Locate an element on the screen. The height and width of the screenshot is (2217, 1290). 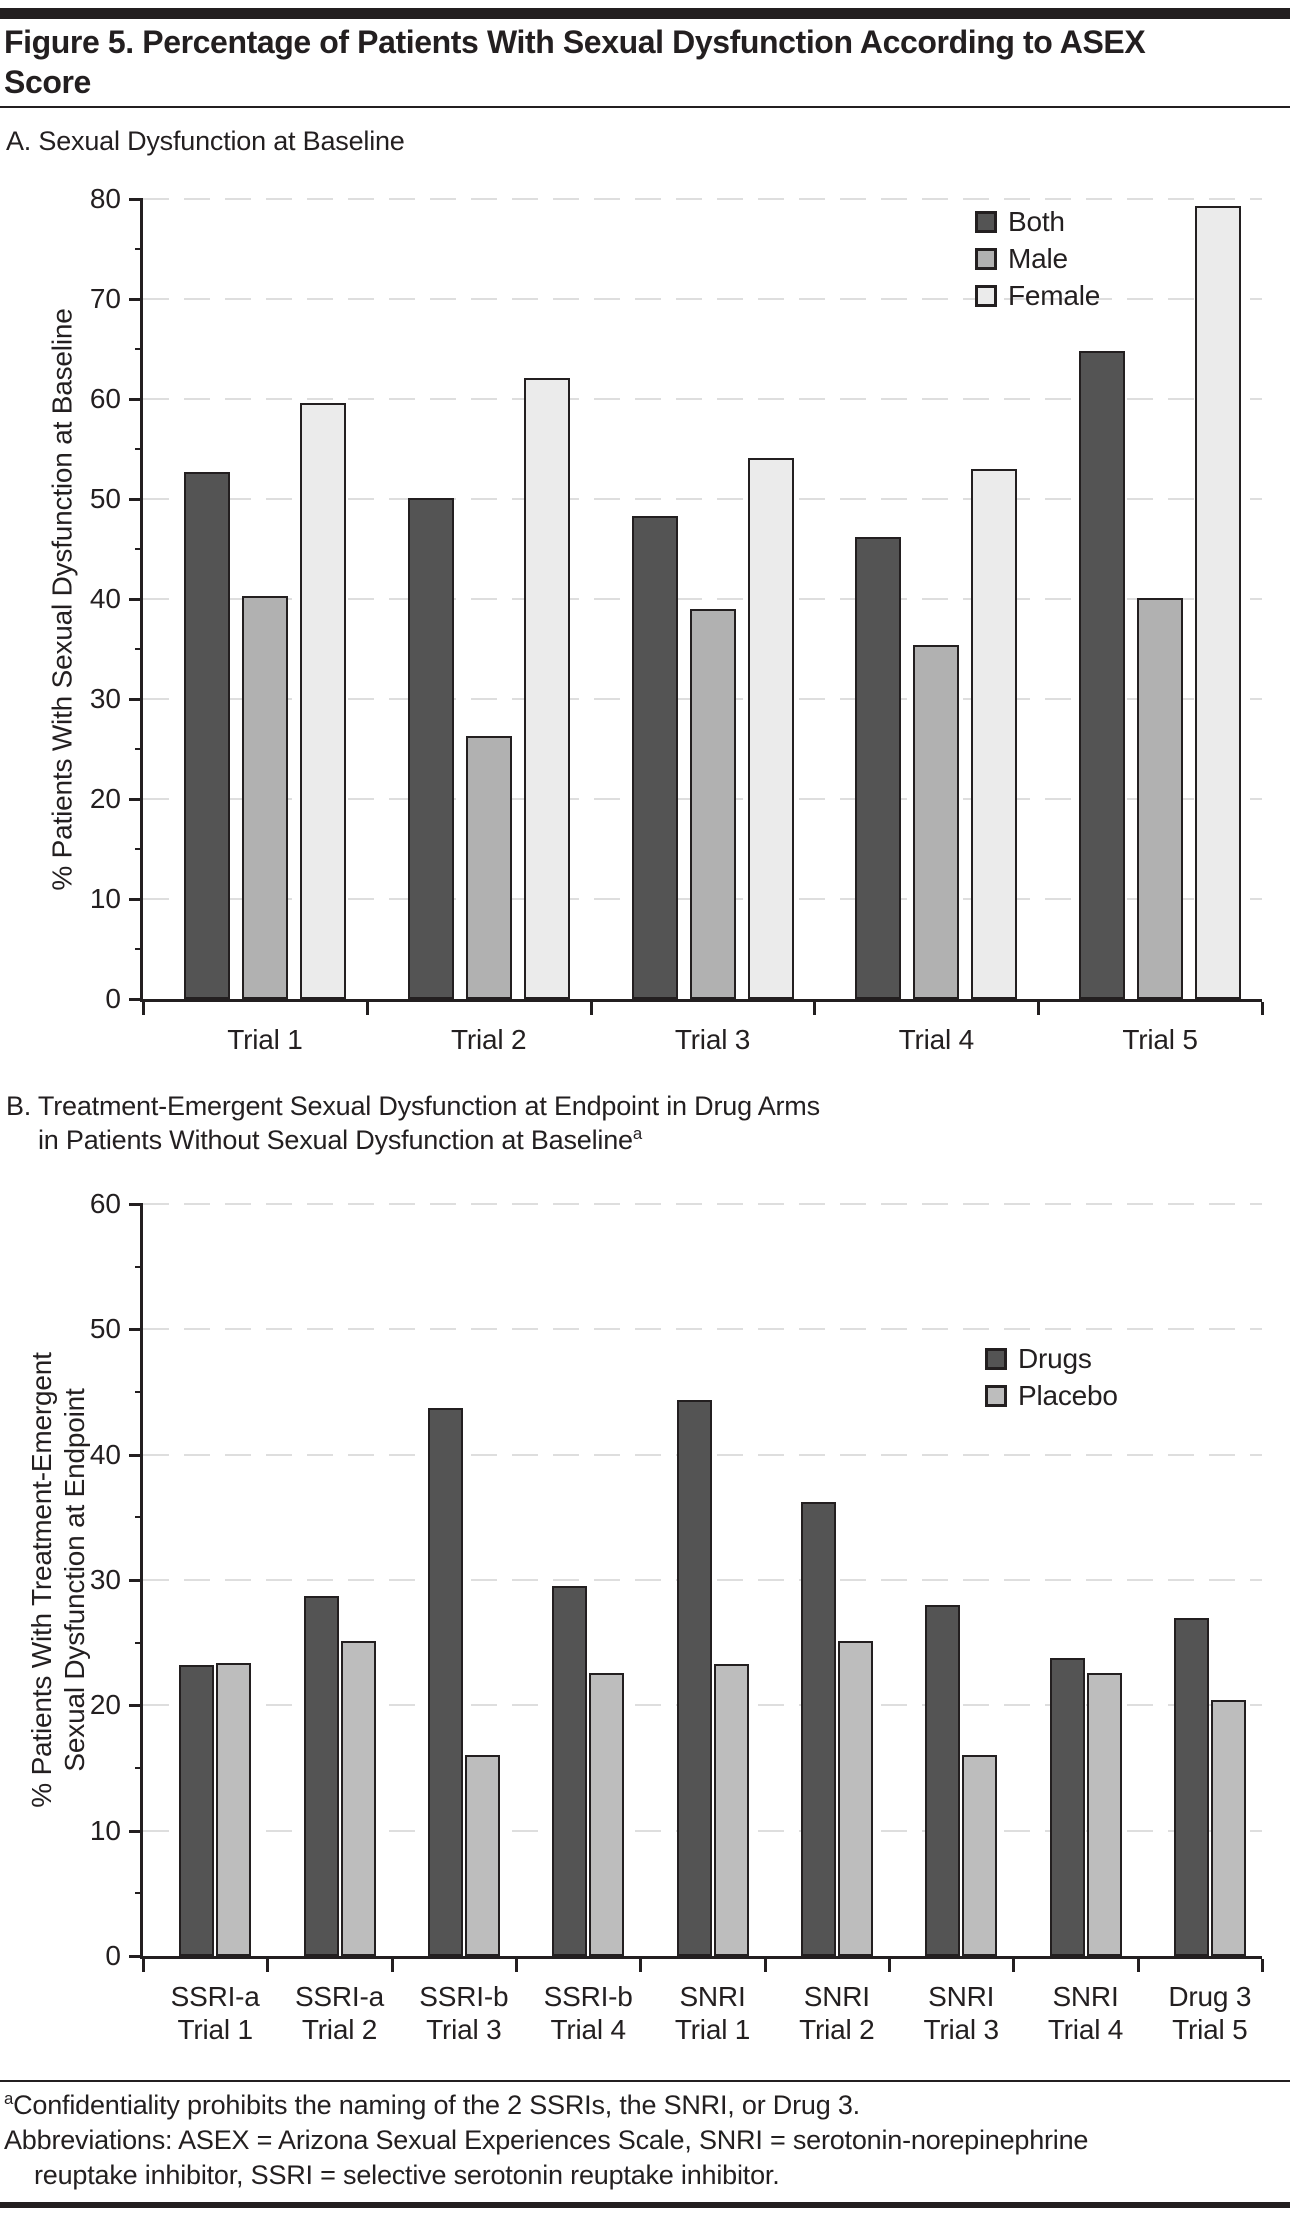
bar-ssri-b-trial-3-drugs is located at coordinates (445, 1682).